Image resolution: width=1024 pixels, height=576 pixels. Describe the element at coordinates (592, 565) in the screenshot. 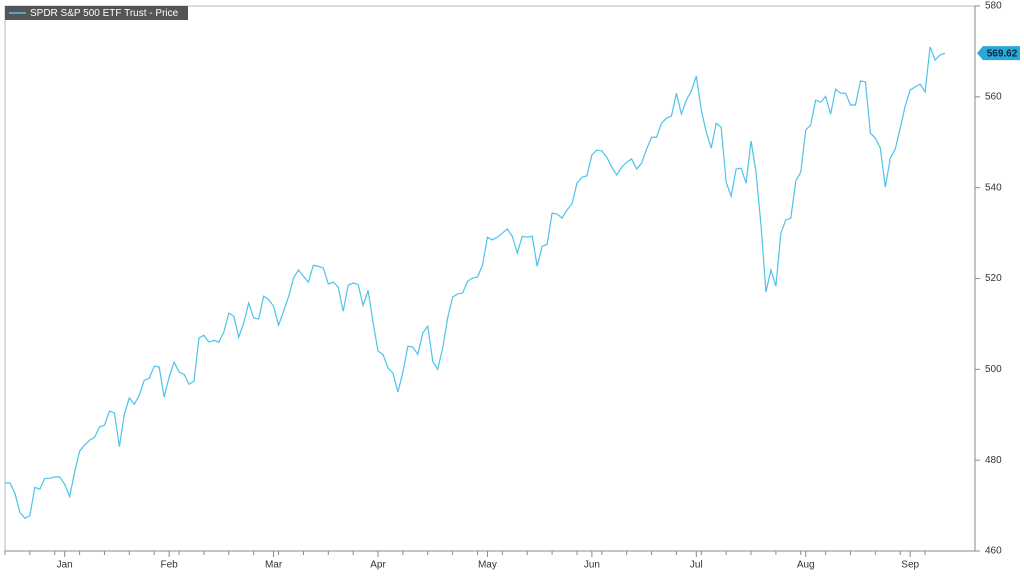

I see `x-tick-label: Jun` at that location.